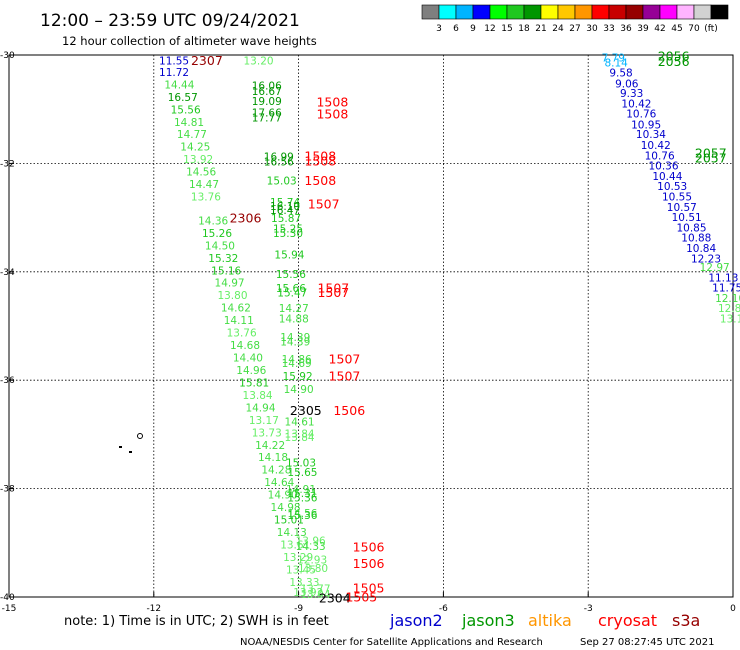 This screenshot has height=650, width=740. I want to click on swh-value-label: 16.10, so click(285, 207).